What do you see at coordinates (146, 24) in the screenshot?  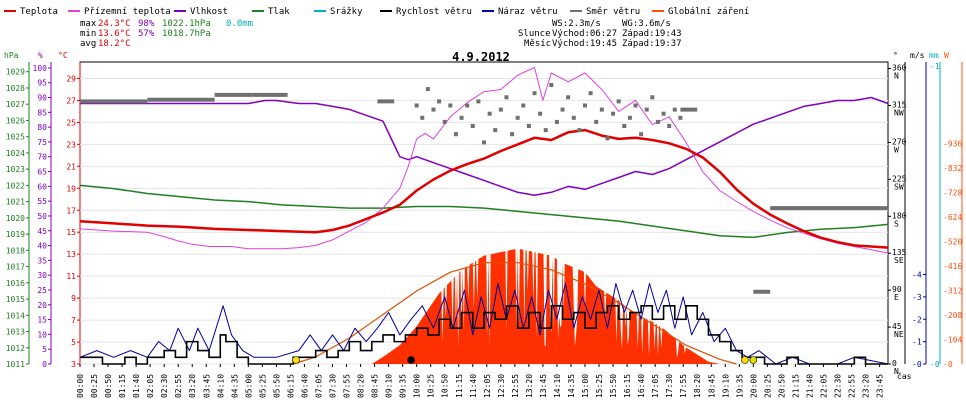 I see `stat-max-hum: 98%` at bounding box center [146, 24].